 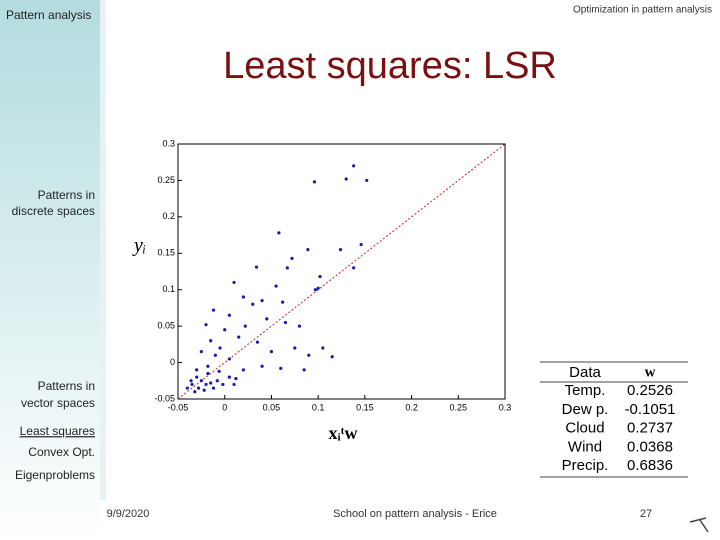 I want to click on table-cell: 0.0368, so click(x=650, y=446).